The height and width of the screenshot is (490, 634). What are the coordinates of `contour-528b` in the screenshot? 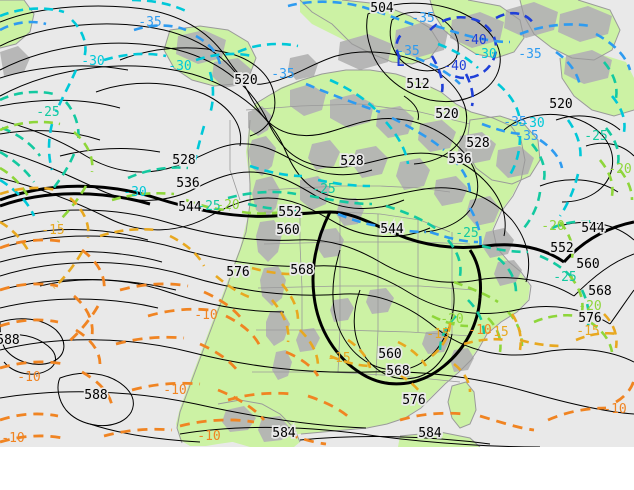 It's located at (451, 185).